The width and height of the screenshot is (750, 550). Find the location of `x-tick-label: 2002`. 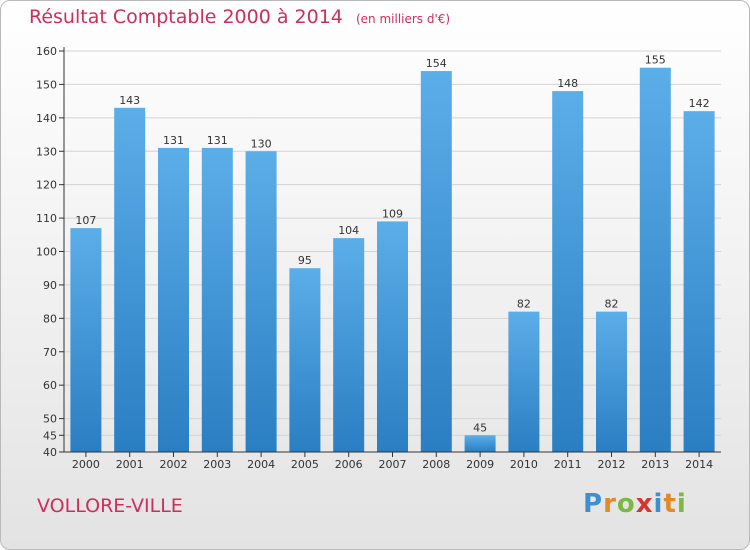

x-tick-label: 2002 is located at coordinates (174, 464).